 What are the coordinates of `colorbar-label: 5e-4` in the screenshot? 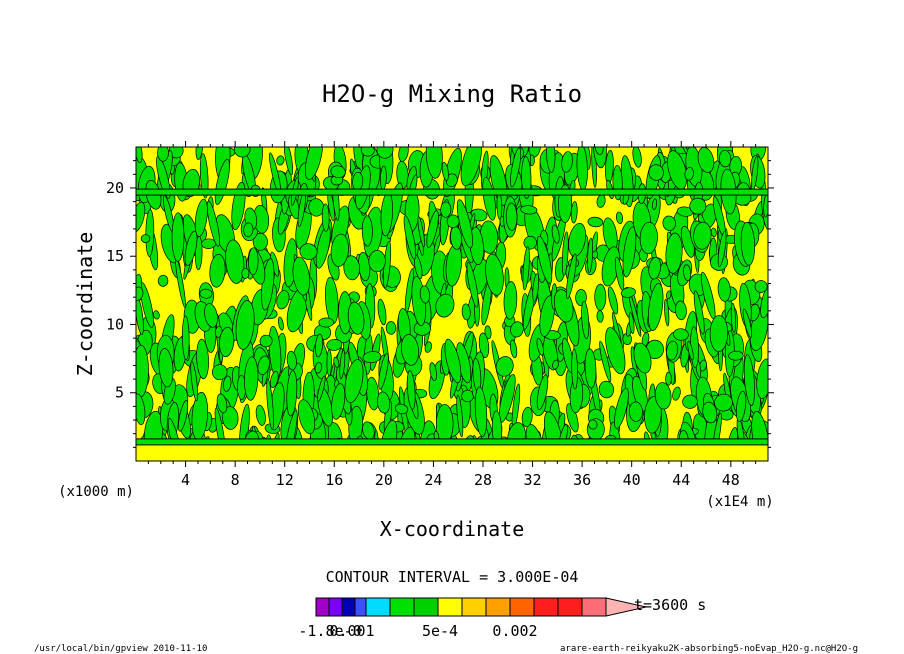 It's located at (440, 631).